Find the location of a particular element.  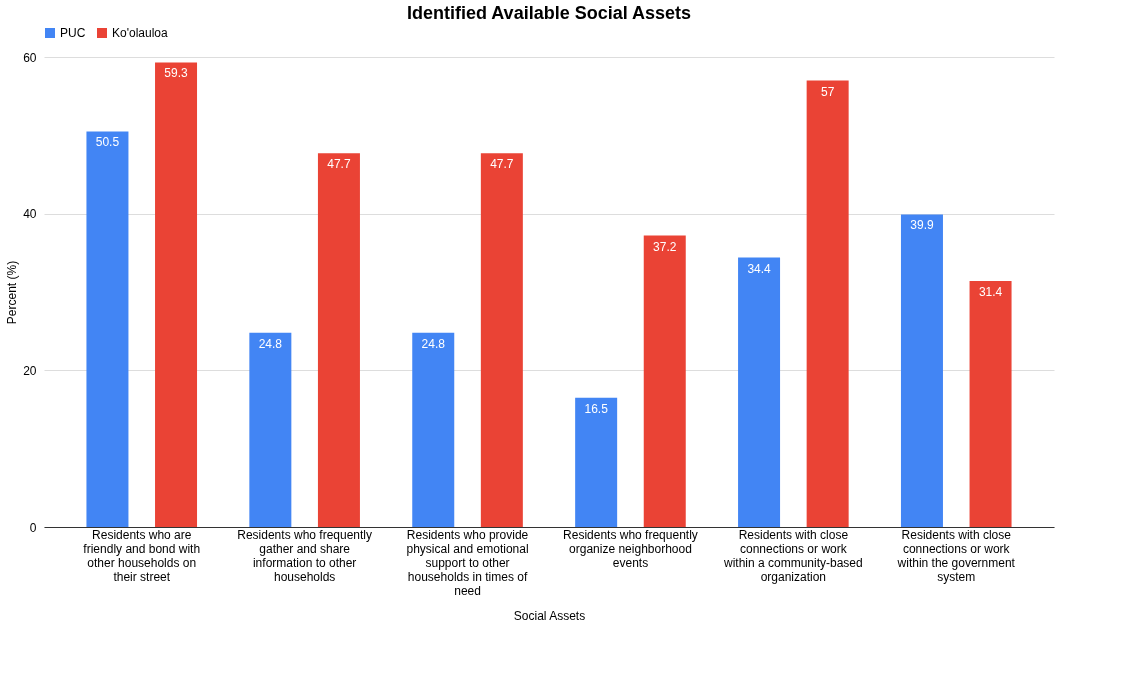

x-tick-label: Residents with close connections or work within the government system is located at coordinates (956, 555).